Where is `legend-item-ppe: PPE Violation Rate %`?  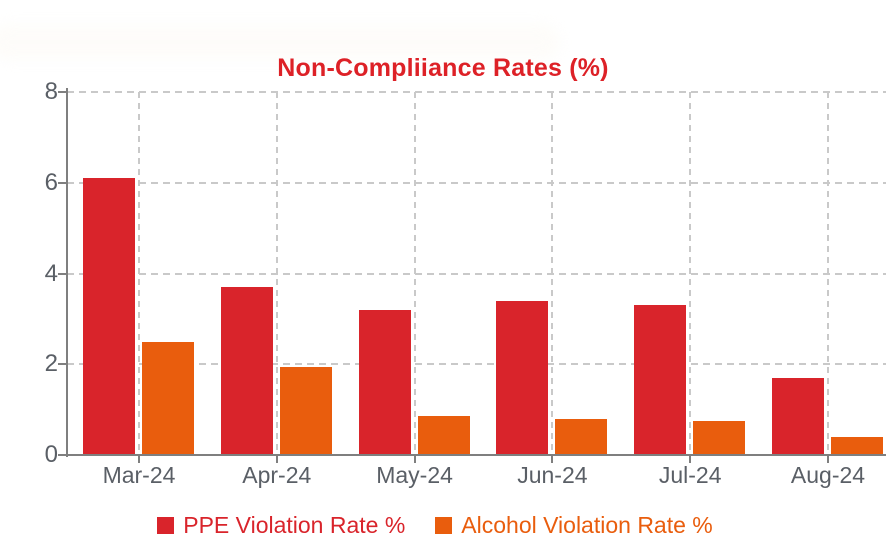 legend-item-ppe: PPE Violation Rate % is located at coordinates (281, 525).